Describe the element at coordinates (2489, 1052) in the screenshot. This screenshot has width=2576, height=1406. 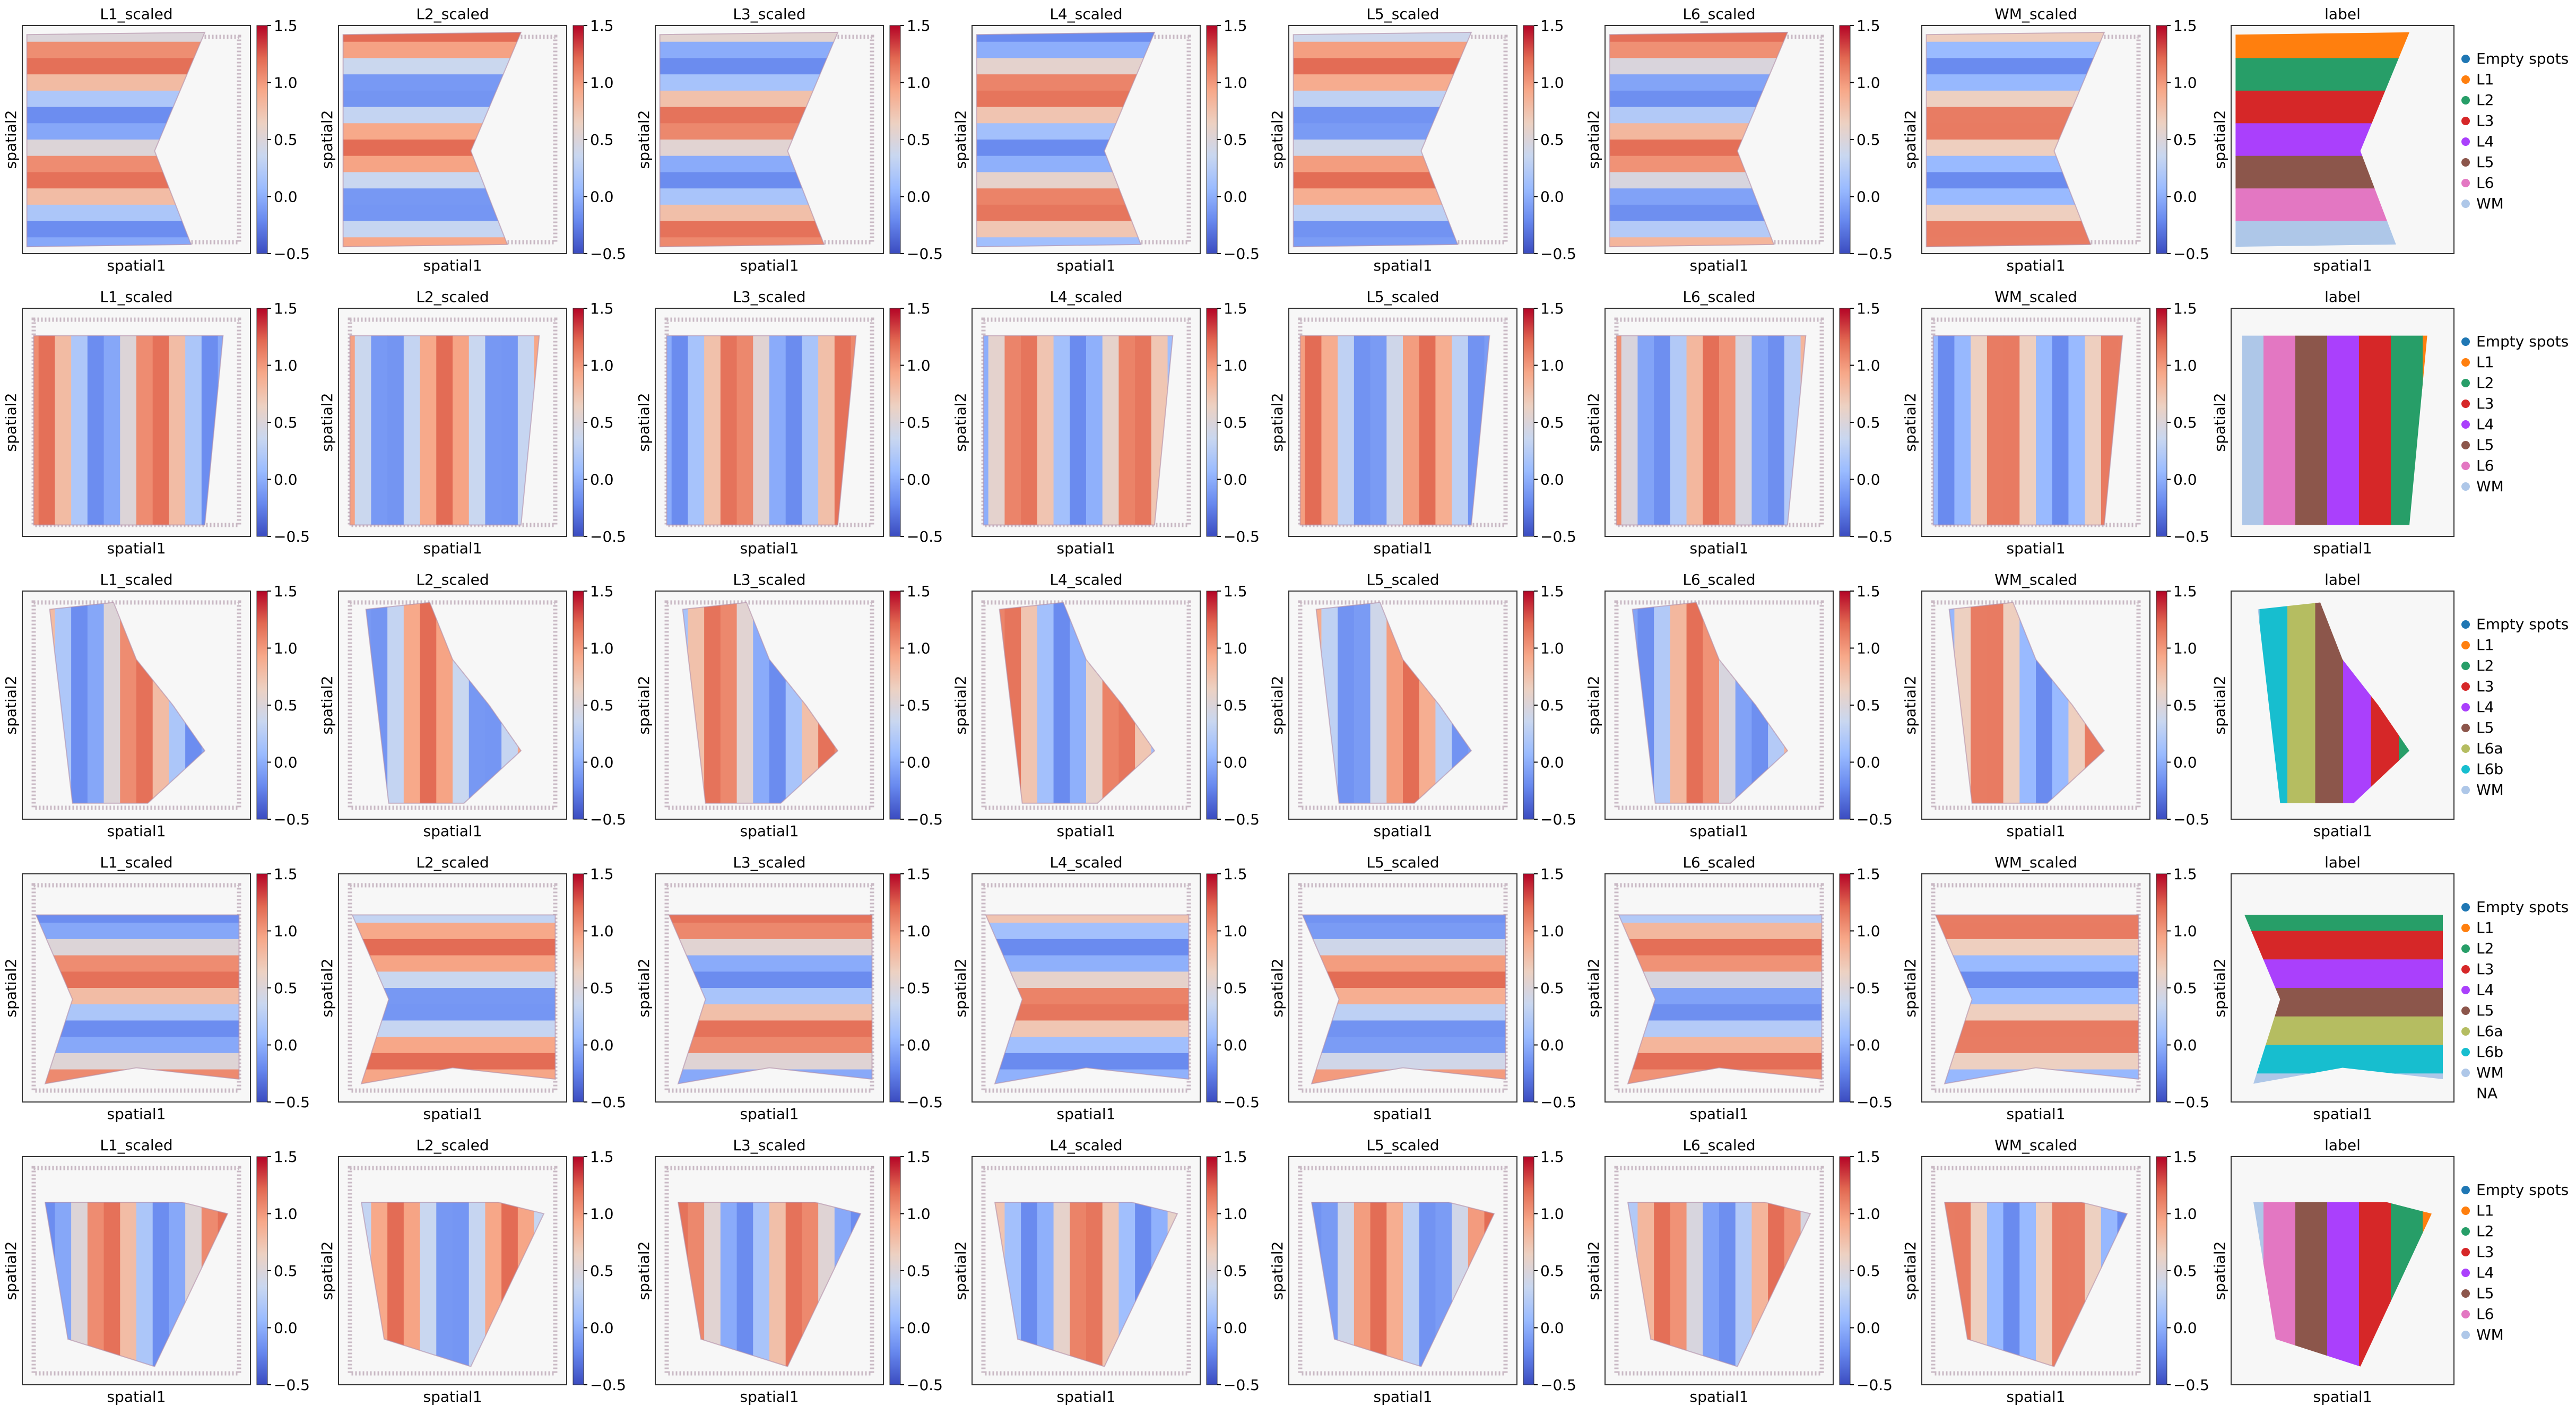
I see `legend-entry: L6b` at that location.